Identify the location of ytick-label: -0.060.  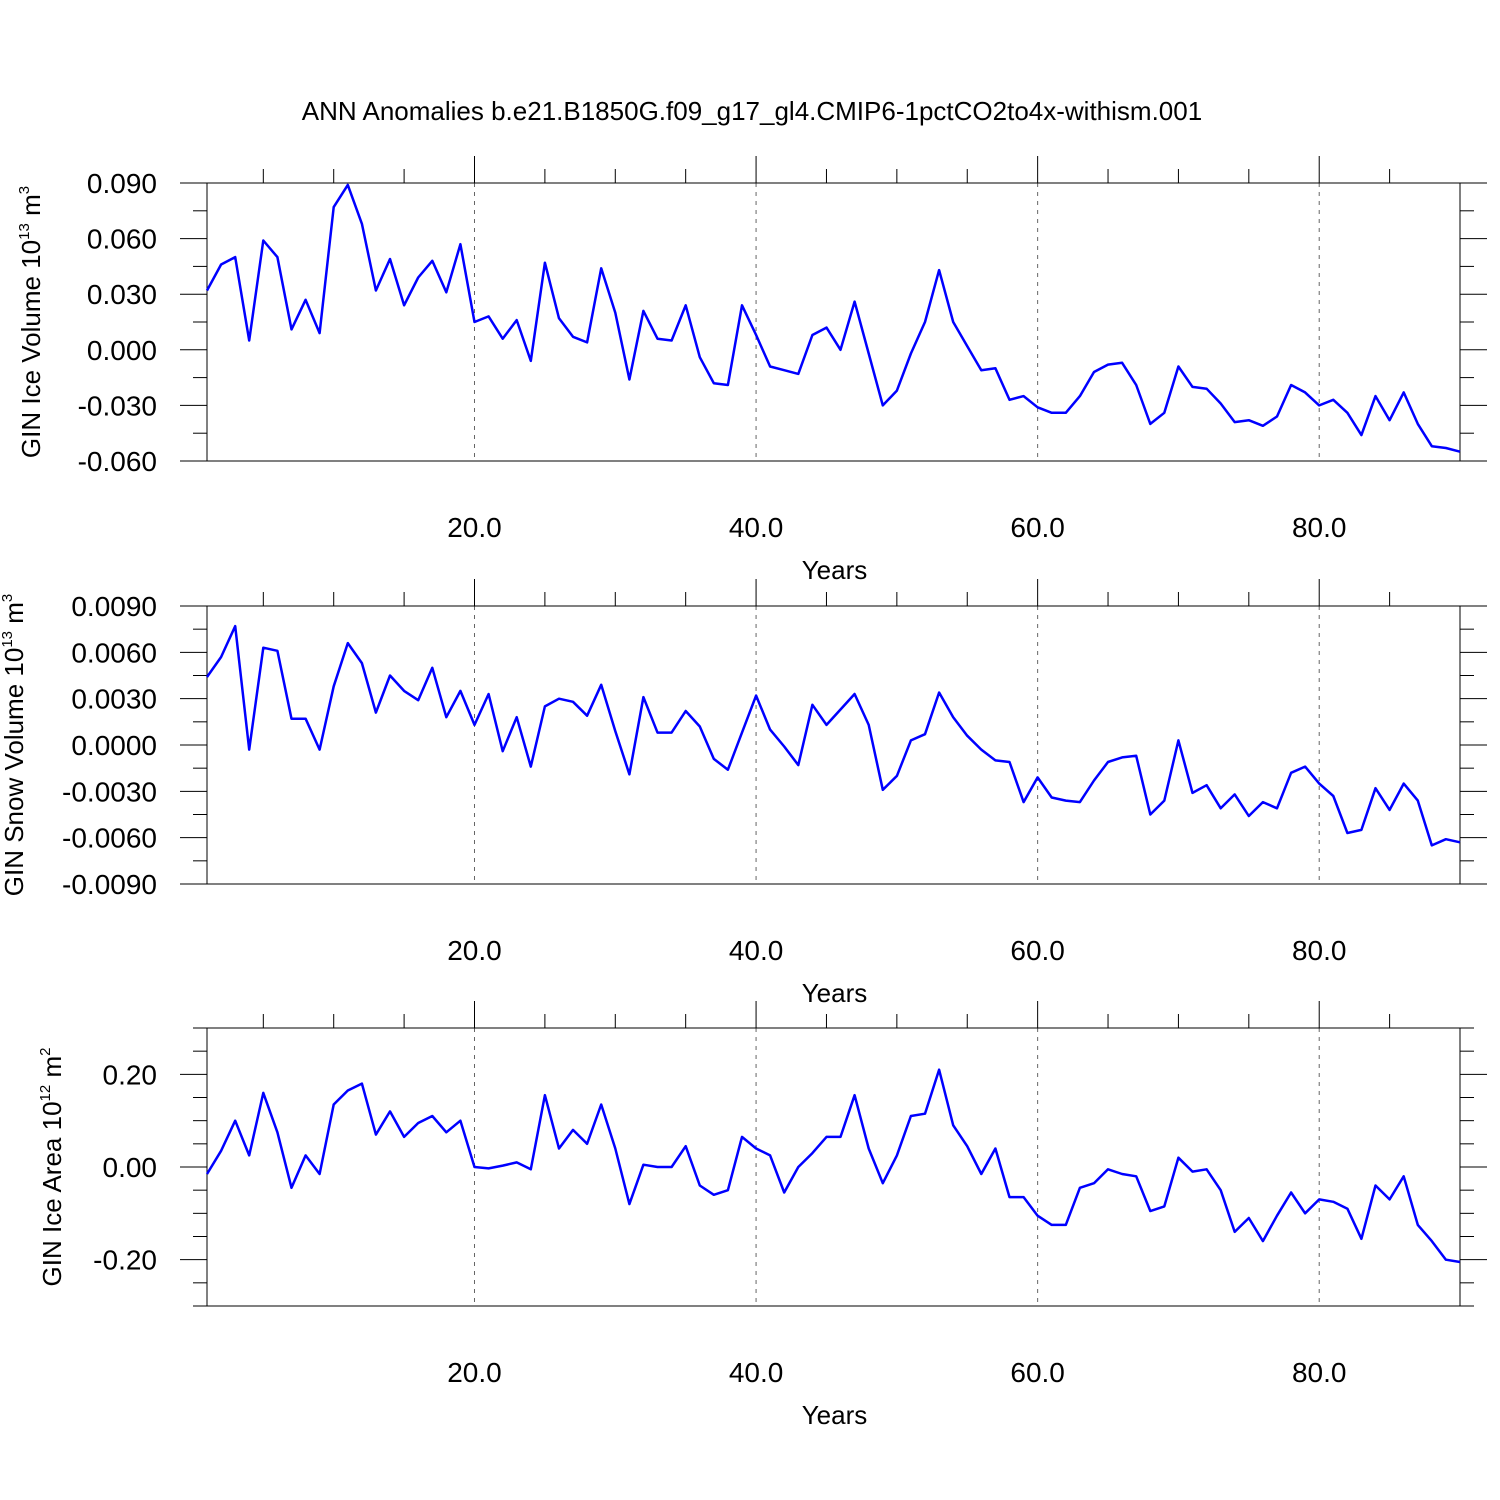
(117, 461).